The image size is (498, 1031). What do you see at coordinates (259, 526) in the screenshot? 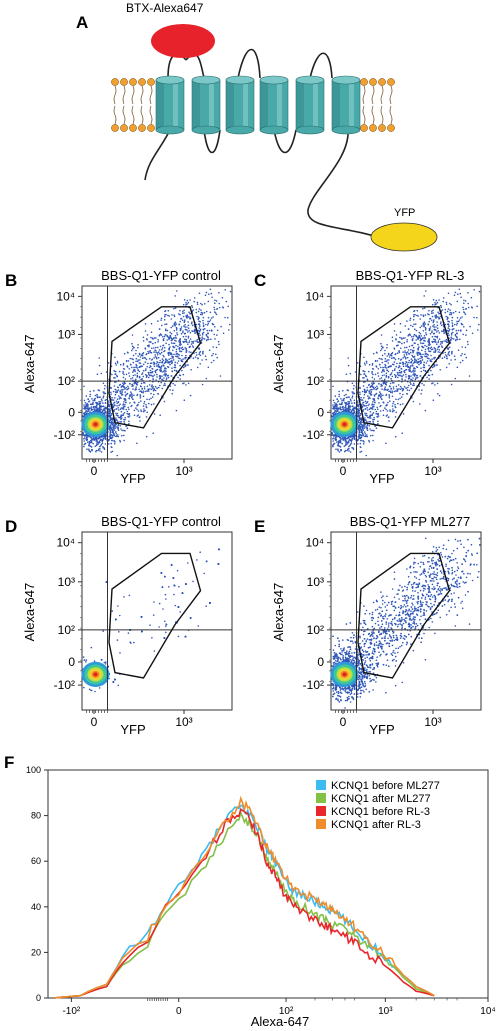
I see `panel-e-label: E` at bounding box center [259, 526].